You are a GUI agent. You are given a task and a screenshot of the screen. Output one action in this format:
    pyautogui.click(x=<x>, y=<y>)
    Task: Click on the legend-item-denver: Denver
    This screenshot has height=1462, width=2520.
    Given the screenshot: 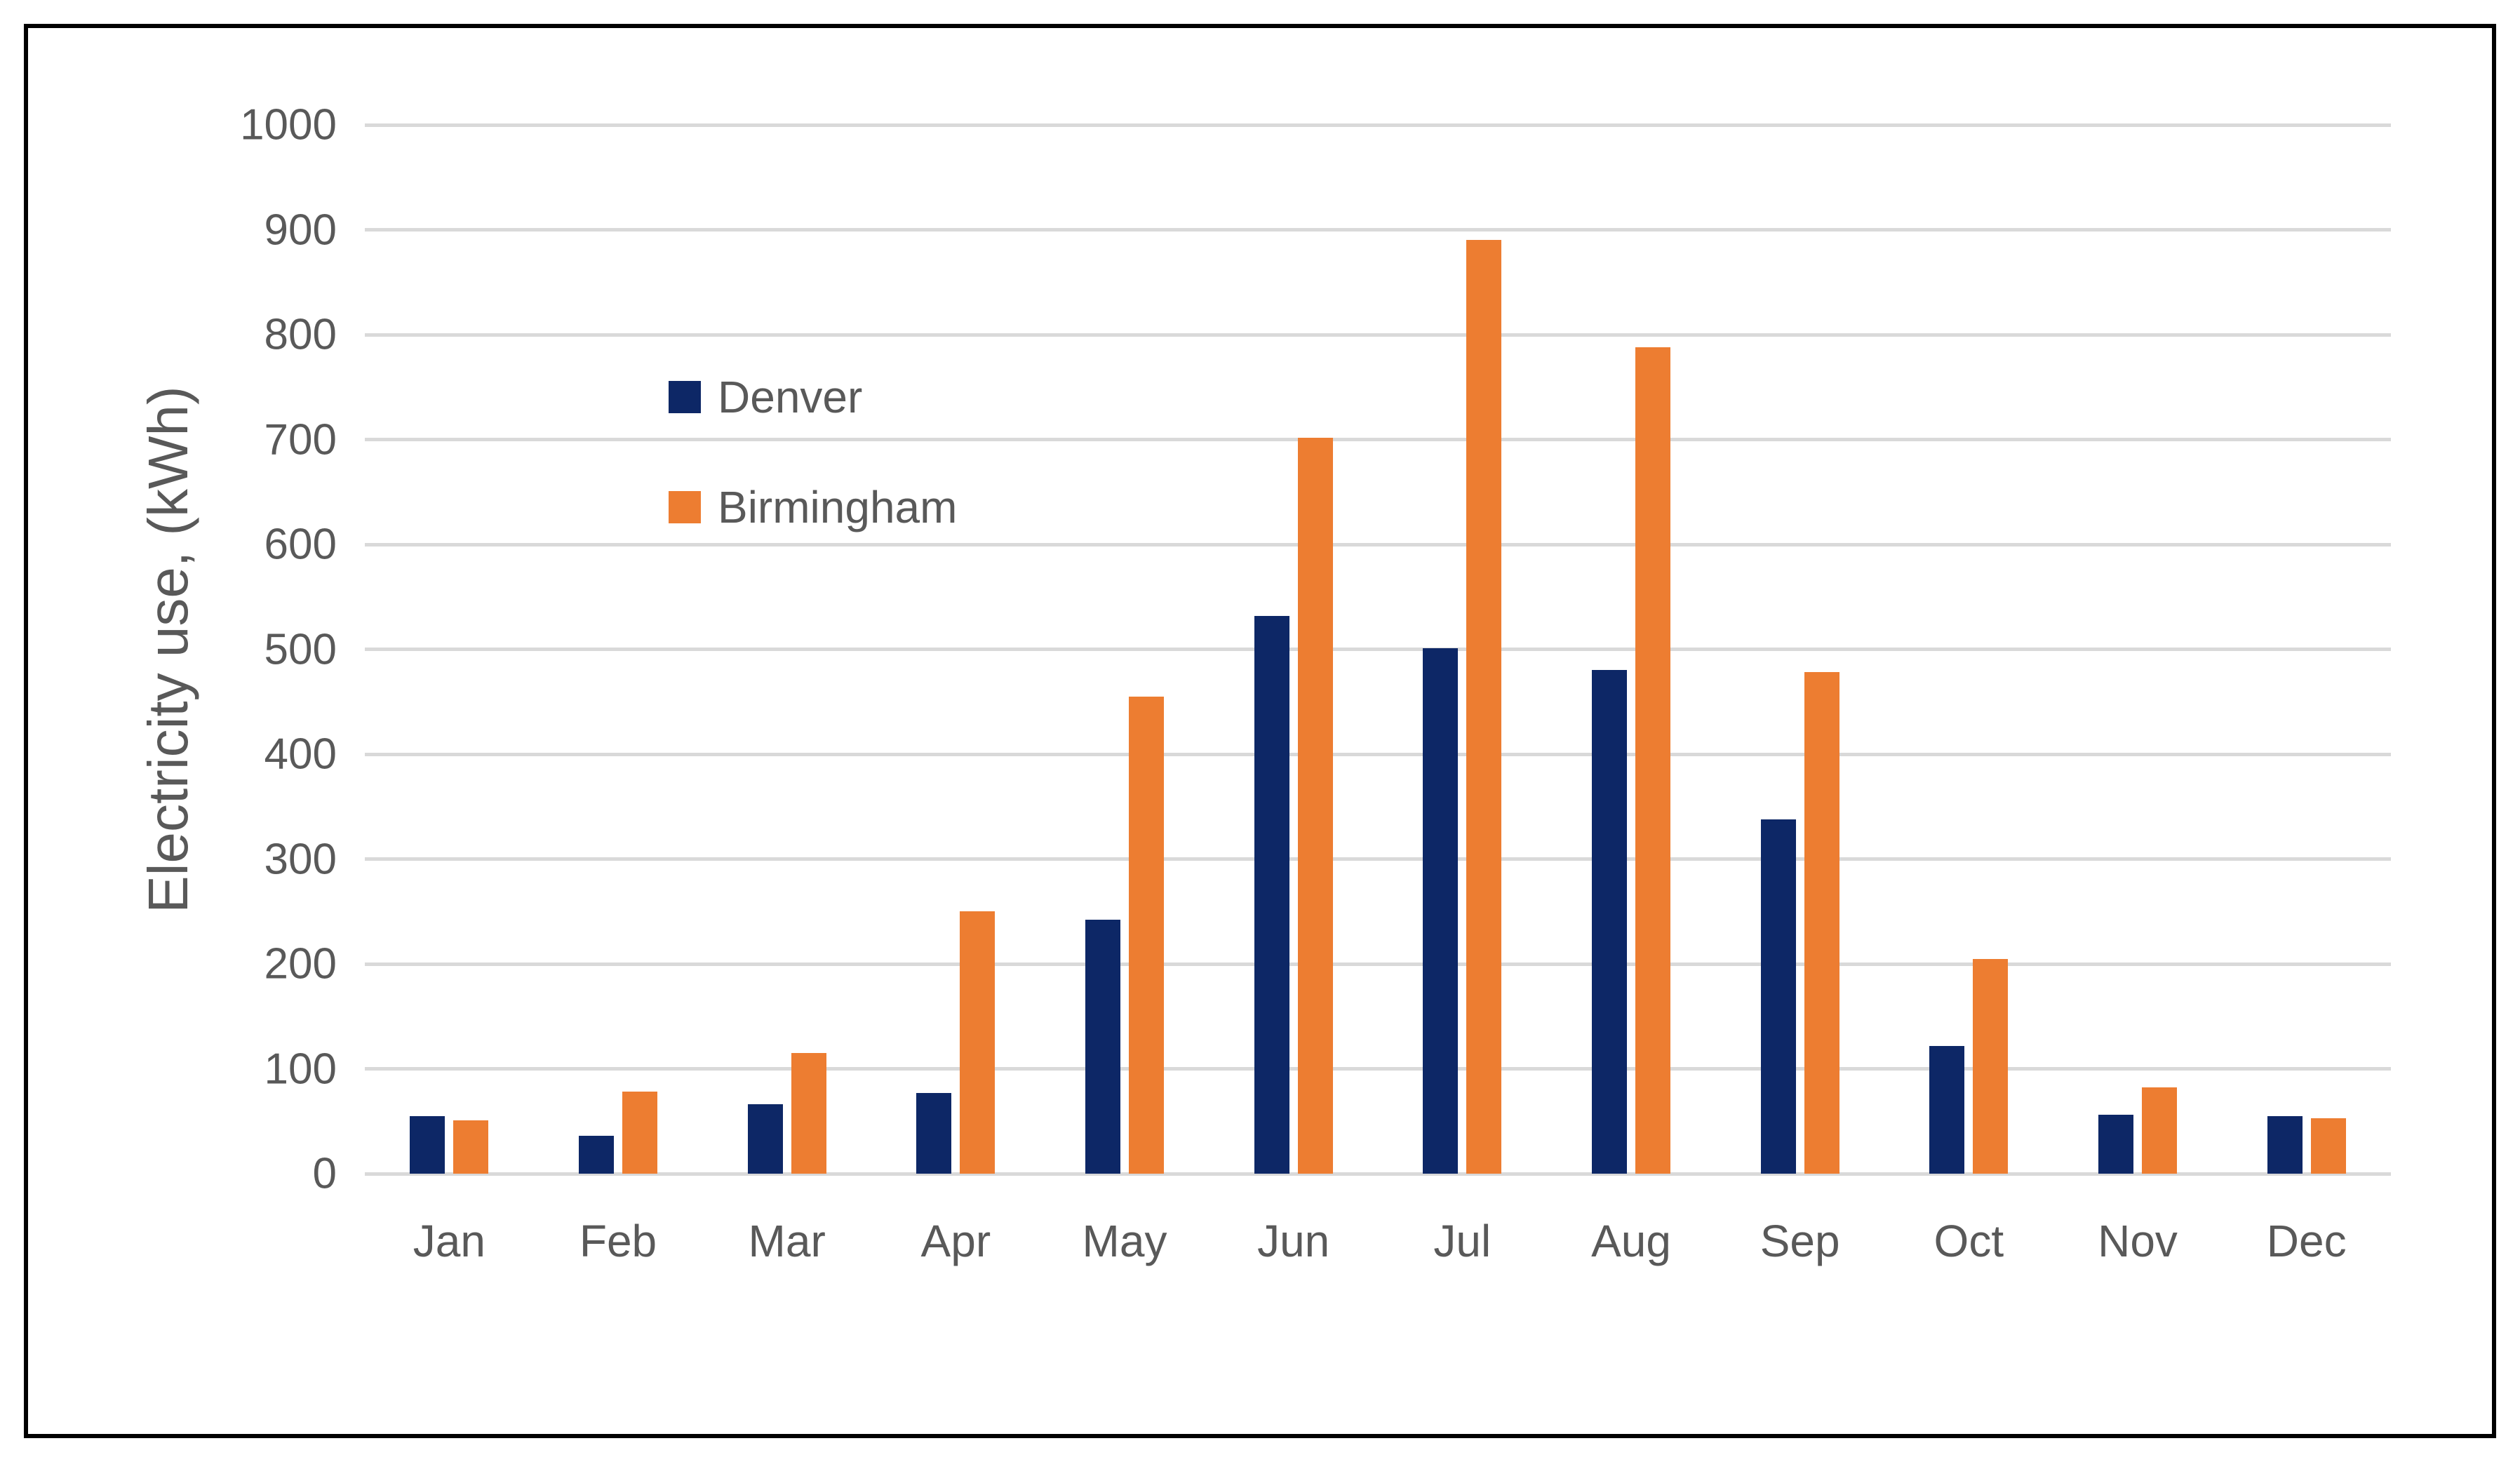 What is the action you would take?
    pyautogui.click(x=765, y=397)
    